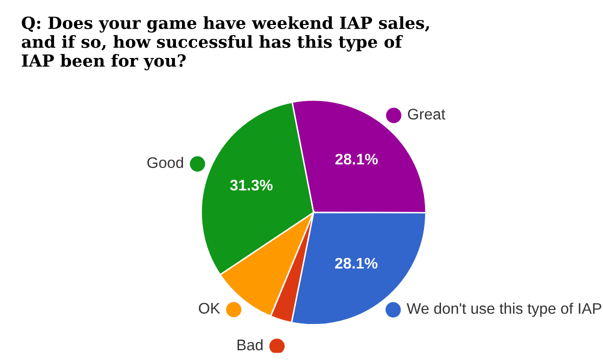 The width and height of the screenshot is (603, 360). I want to click on slice-label: We don't use this type of IAP, so click(504, 309).